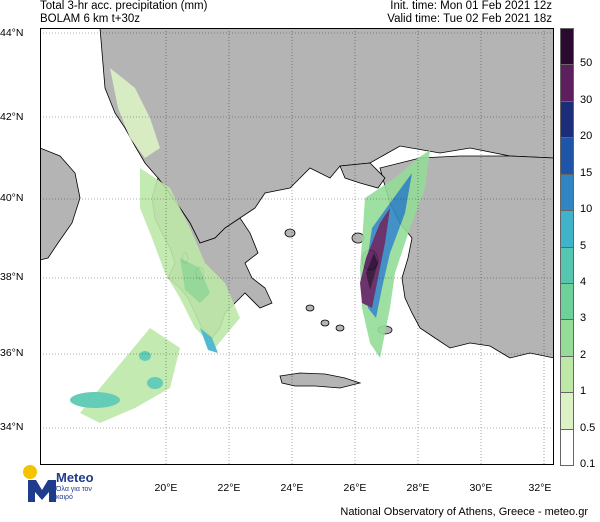  Describe the element at coordinates (74, 493) in the screenshot. I see `logo-tagline: Όλα για τον καιρό` at that location.